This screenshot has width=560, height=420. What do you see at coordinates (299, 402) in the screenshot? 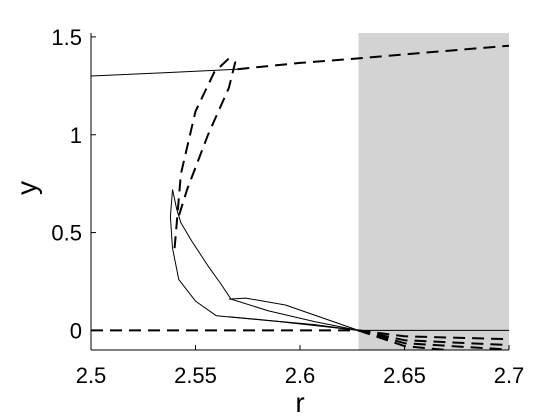
I see `x-axis-label: r` at bounding box center [299, 402].